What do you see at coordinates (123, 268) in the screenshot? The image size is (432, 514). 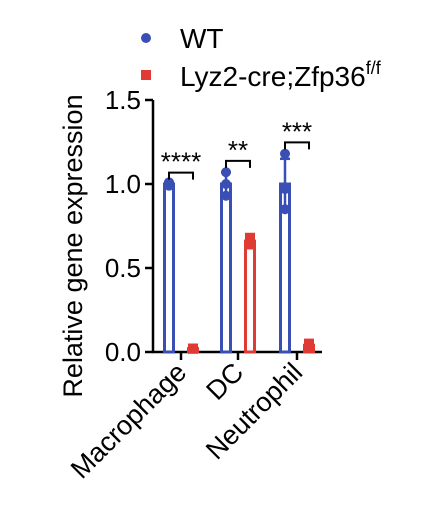 I see `y-tick-label: 0.5` at bounding box center [123, 268].